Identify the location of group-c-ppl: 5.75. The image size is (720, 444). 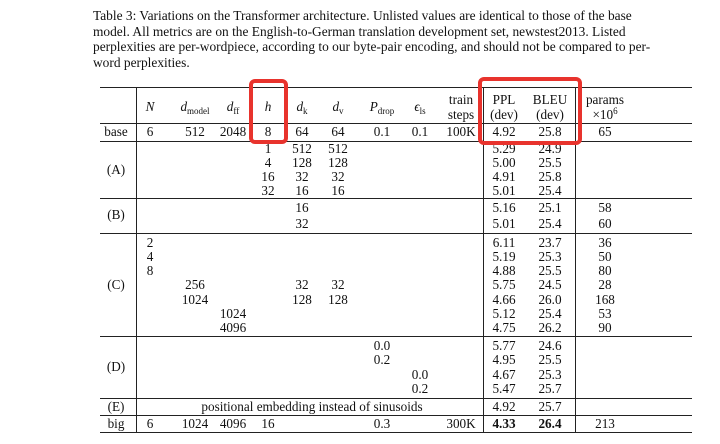
(504, 284).